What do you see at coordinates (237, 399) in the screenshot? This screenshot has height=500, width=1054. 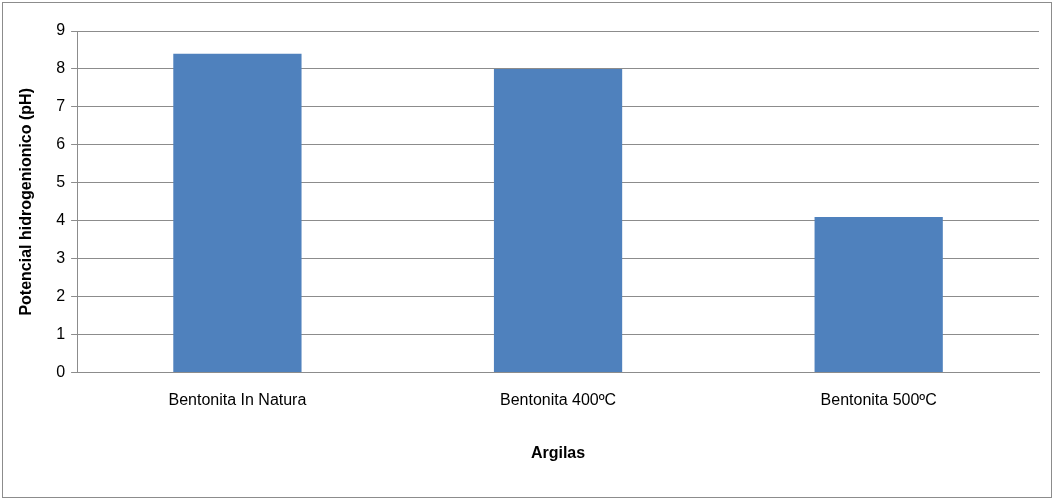 I see `x-tick-label: Bentonita In Natura` at bounding box center [237, 399].